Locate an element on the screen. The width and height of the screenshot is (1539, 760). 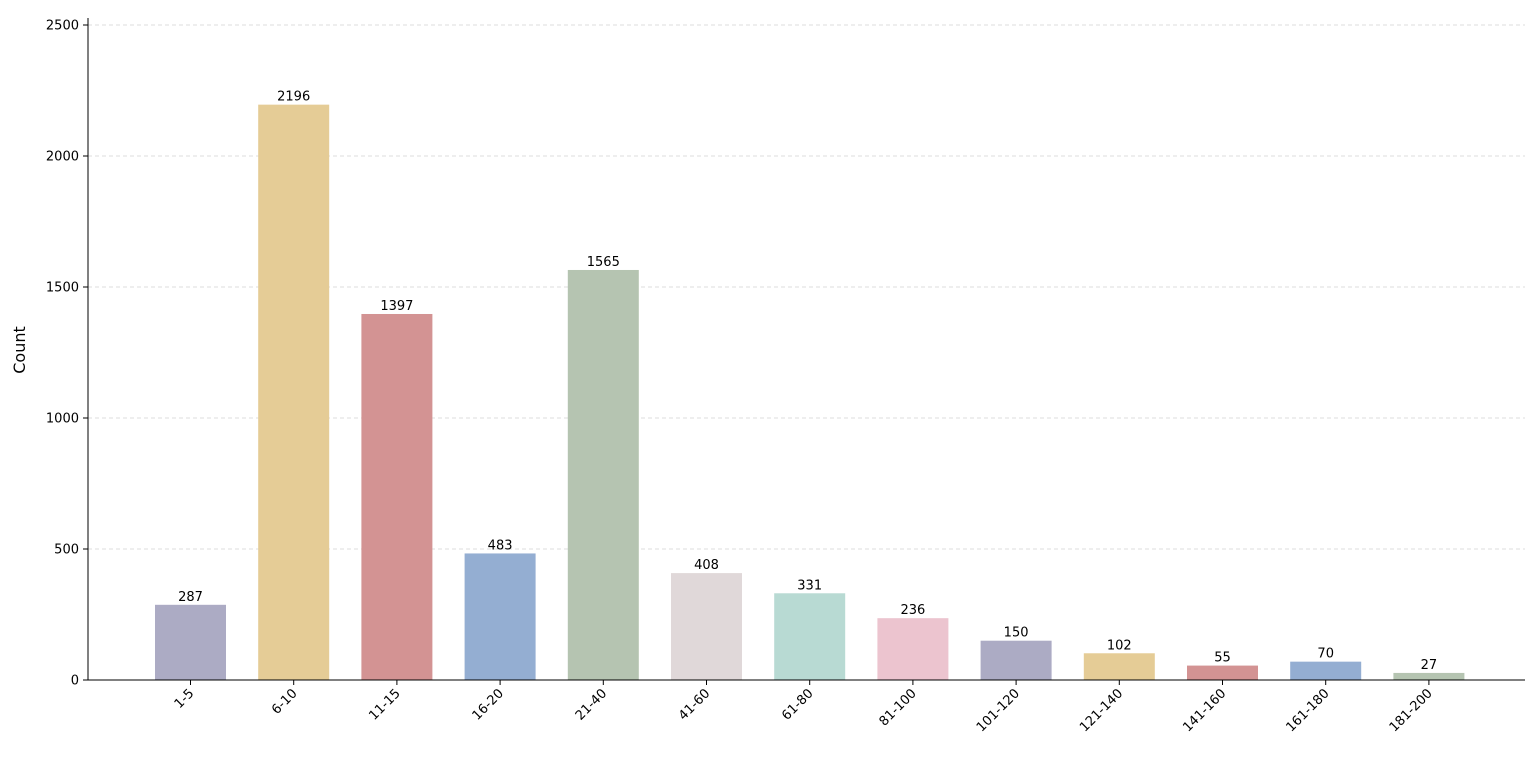
bar-value-label: 287 is located at coordinates (190, 597).